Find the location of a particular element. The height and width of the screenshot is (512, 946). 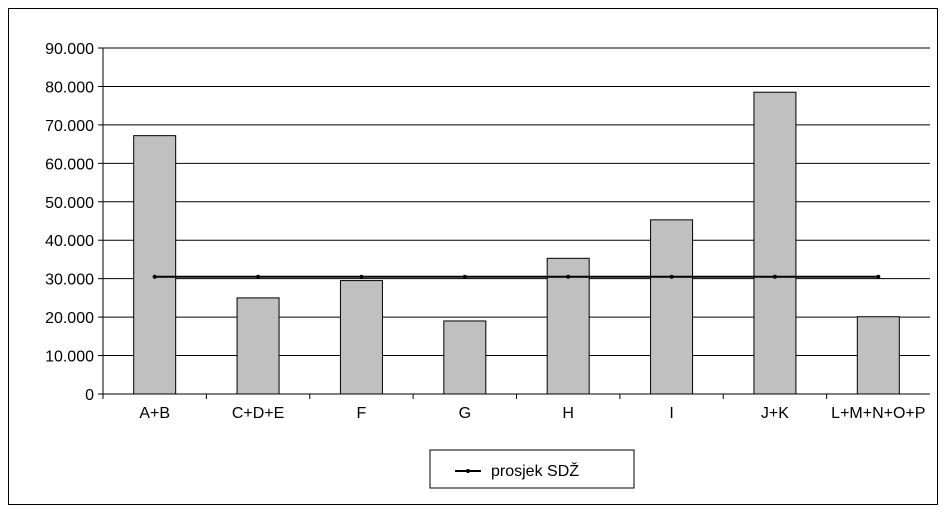

legend-box is located at coordinates (532, 469).